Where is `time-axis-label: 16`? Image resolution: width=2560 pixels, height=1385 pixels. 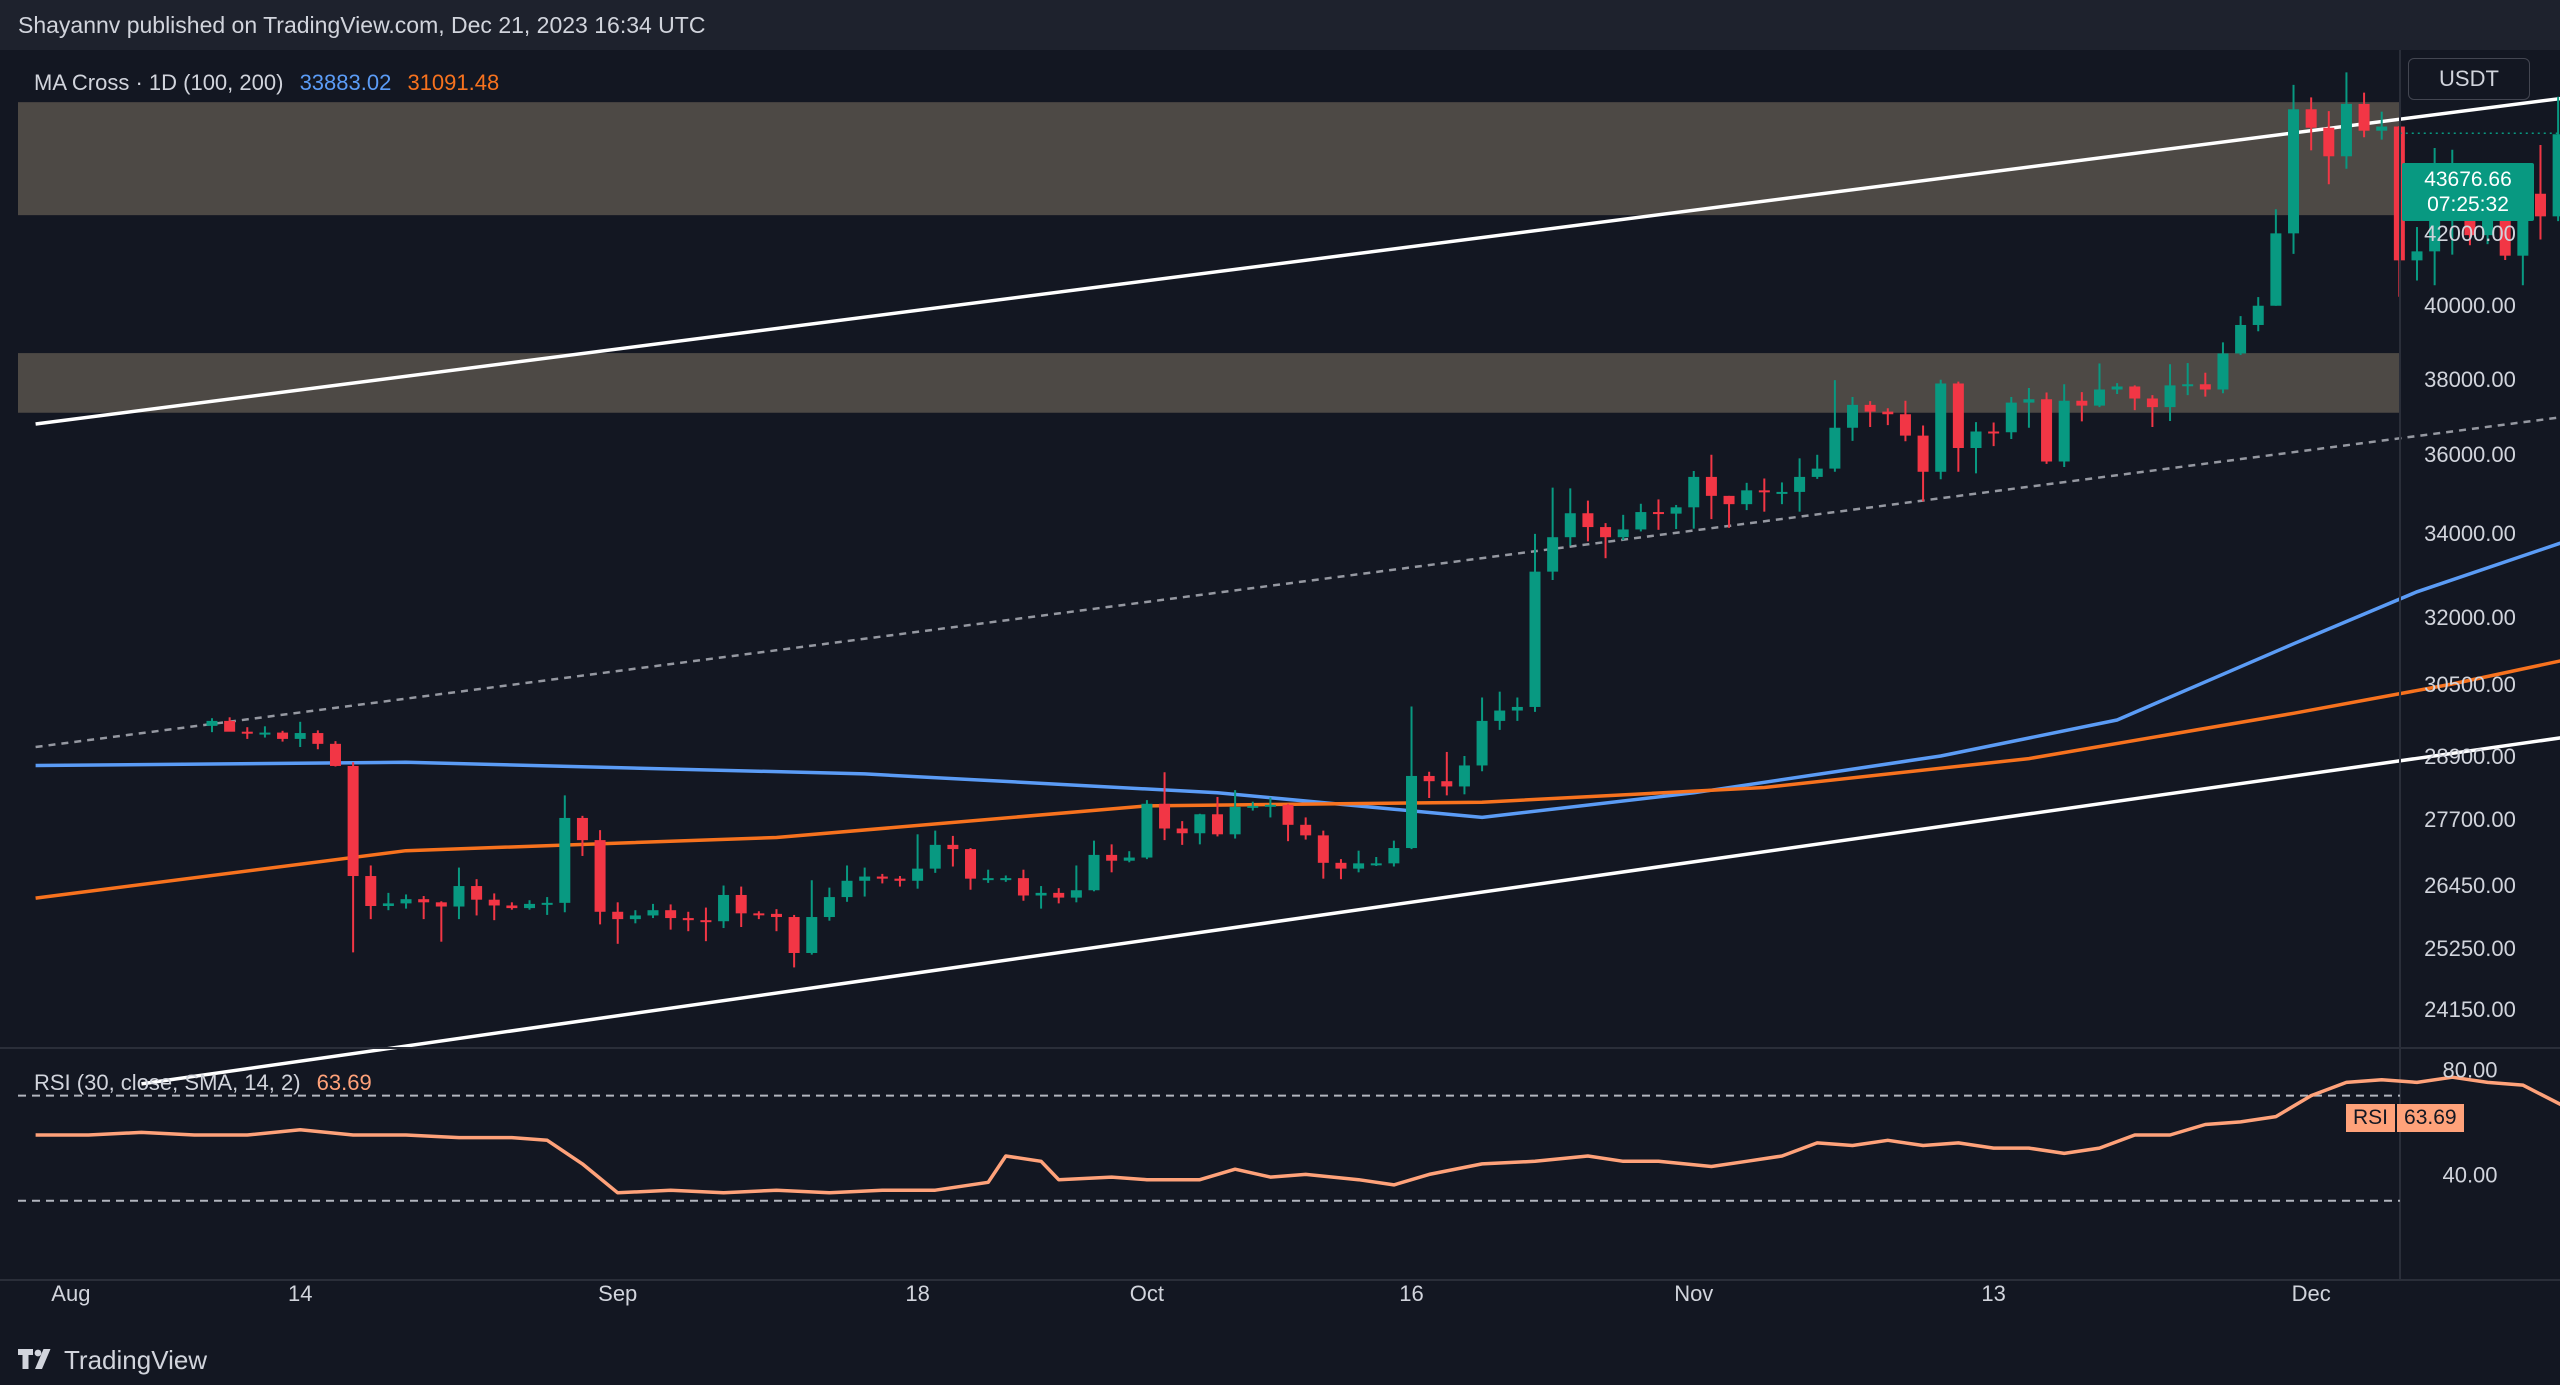 time-axis-label: 16 is located at coordinates (1411, 1293).